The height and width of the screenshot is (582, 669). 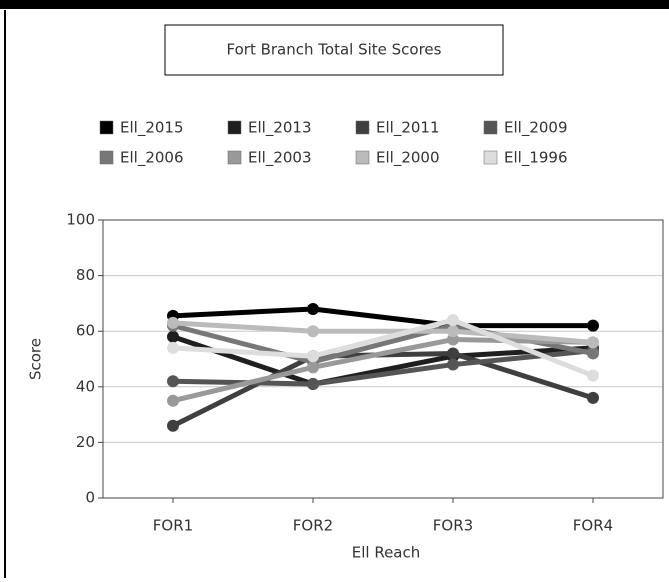 What do you see at coordinates (386, 553) in the screenshot?
I see `x-axis-label: Ell Reach` at bounding box center [386, 553].